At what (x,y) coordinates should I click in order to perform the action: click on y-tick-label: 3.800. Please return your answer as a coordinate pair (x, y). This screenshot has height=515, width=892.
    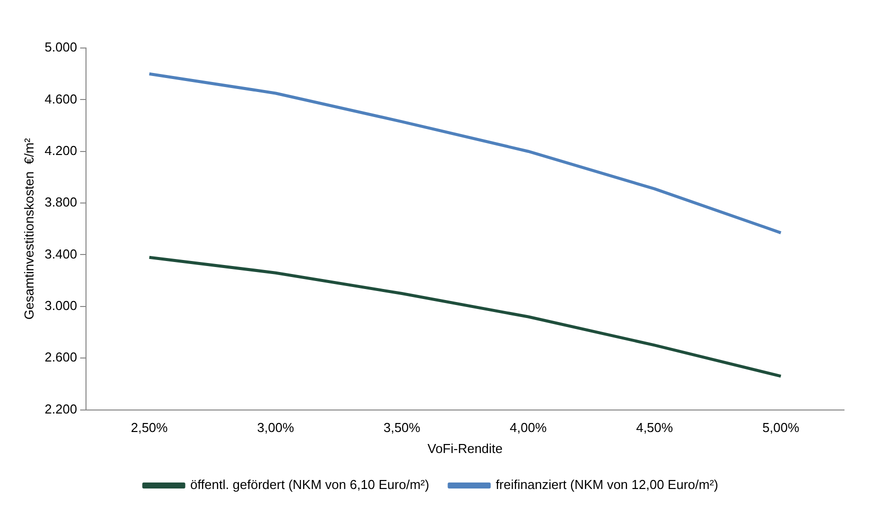
    Looking at the image, I should click on (61, 202).